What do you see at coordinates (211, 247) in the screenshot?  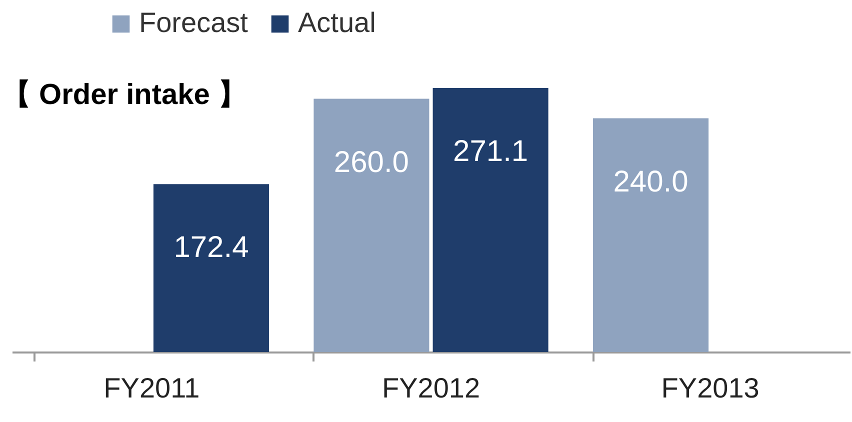 I see `data-label: 172.4` at bounding box center [211, 247].